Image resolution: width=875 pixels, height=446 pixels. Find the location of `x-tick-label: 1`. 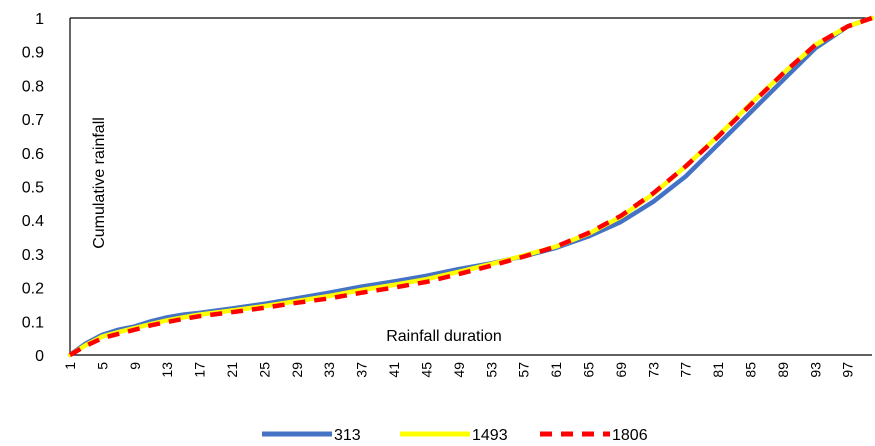

x-tick-label: 1 is located at coordinates (70, 366).